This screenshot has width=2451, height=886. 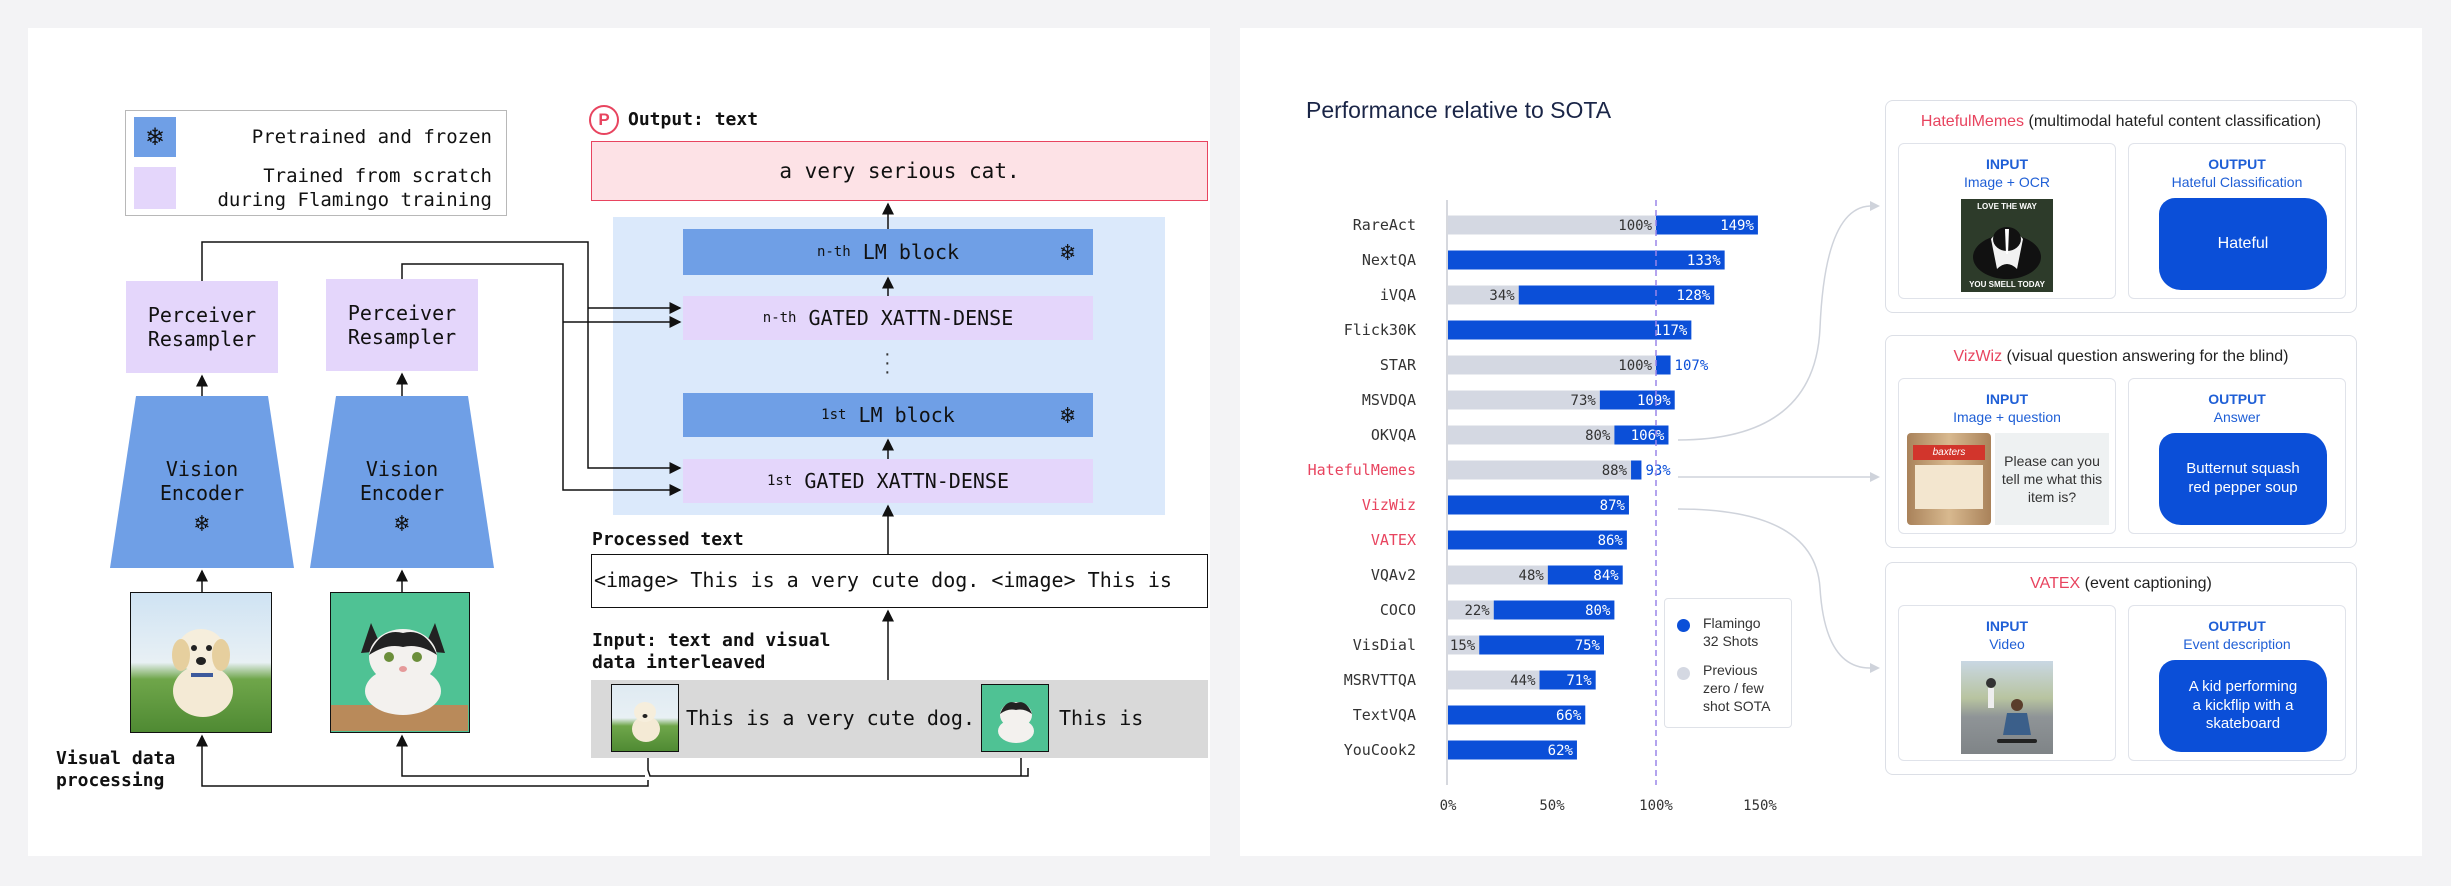 I want to click on can-label: baxters, so click(x=1949, y=452).